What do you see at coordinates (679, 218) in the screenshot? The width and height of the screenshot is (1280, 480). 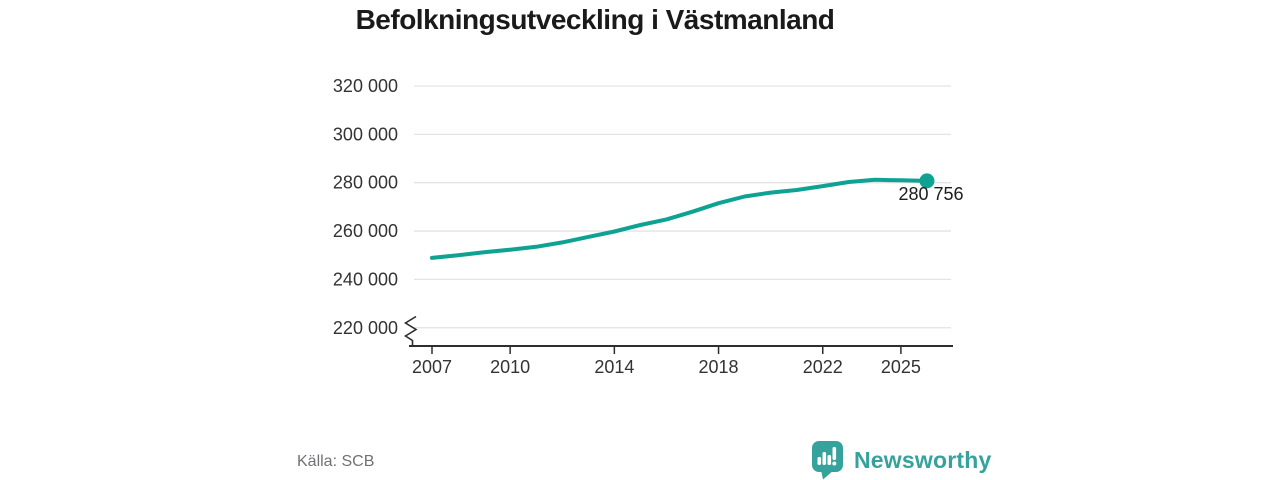 I see `data-line` at bounding box center [679, 218].